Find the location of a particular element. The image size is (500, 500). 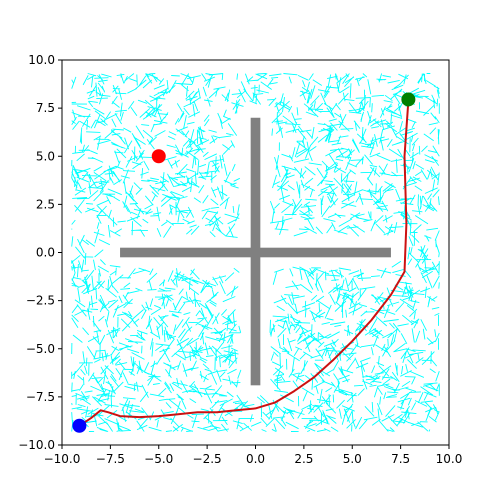

x-tick-label: 2.5 is located at coordinates (303, 459).